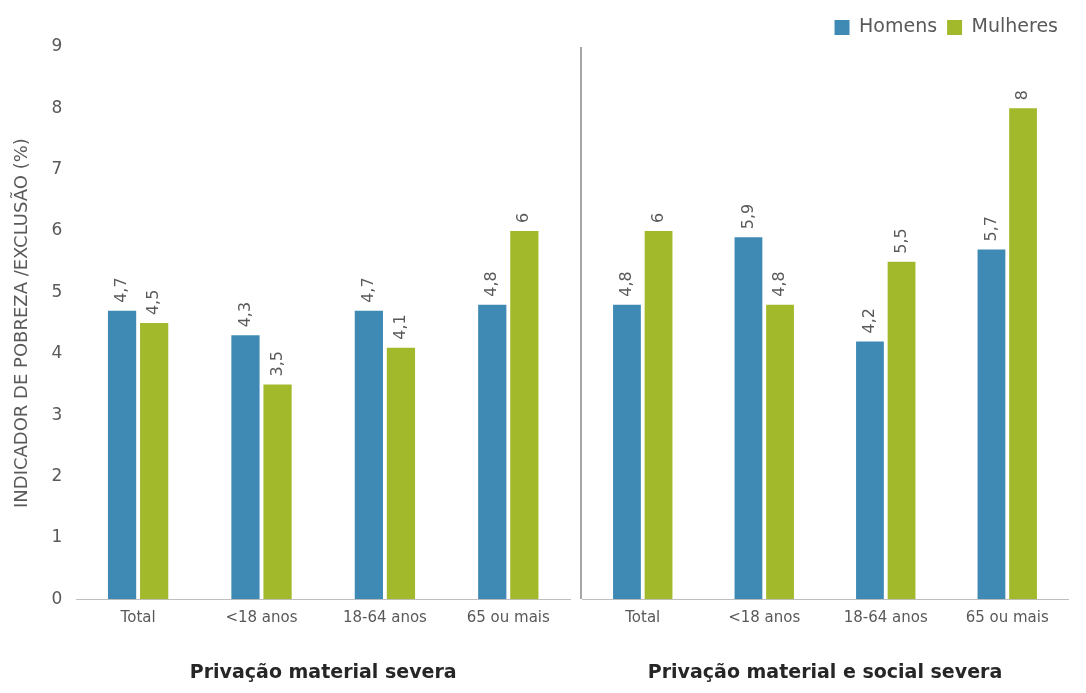  Describe the element at coordinates (323, 670) in the screenshot. I see `x-axis-title: Privação material severa` at that location.